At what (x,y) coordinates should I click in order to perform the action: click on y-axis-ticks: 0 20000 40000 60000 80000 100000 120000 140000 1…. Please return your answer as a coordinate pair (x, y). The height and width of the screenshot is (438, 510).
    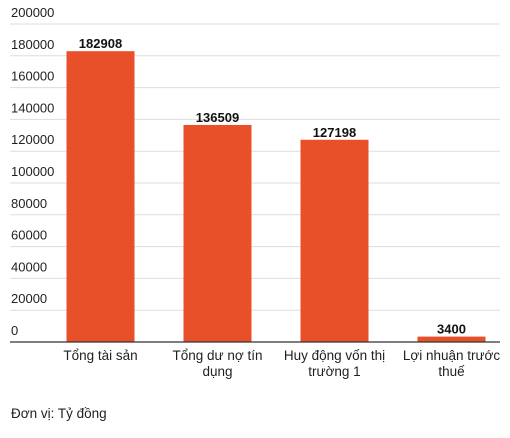
    Looking at the image, I should click on (32, 171).